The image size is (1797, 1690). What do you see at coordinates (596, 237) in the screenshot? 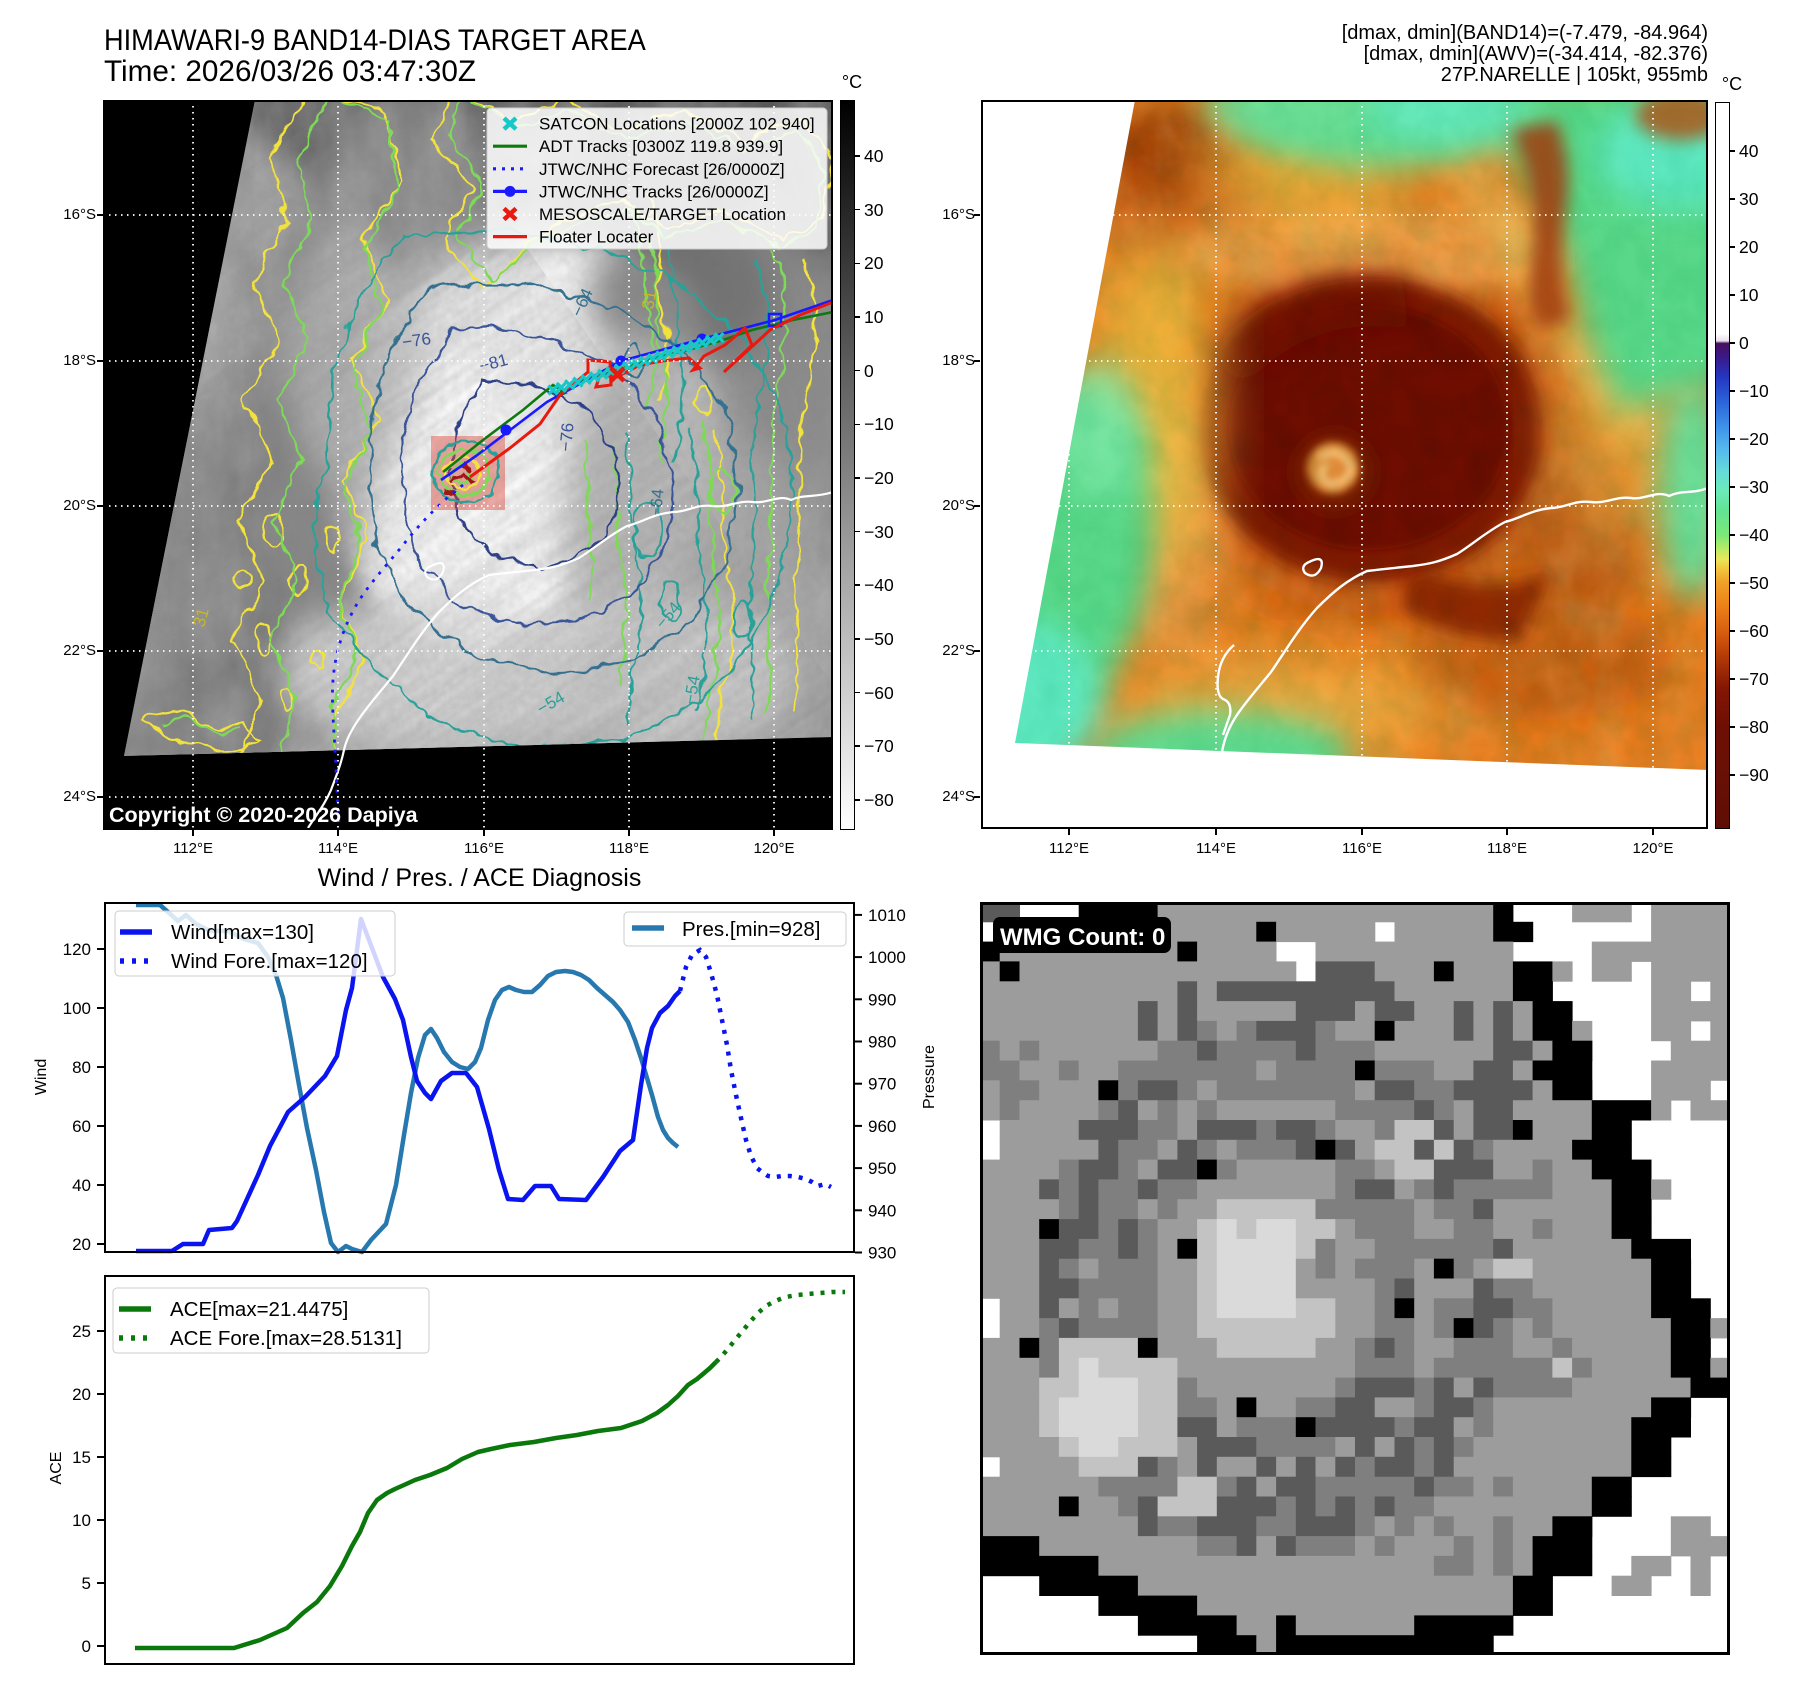
I see `svg-text: Floater Locater` at bounding box center [596, 237].